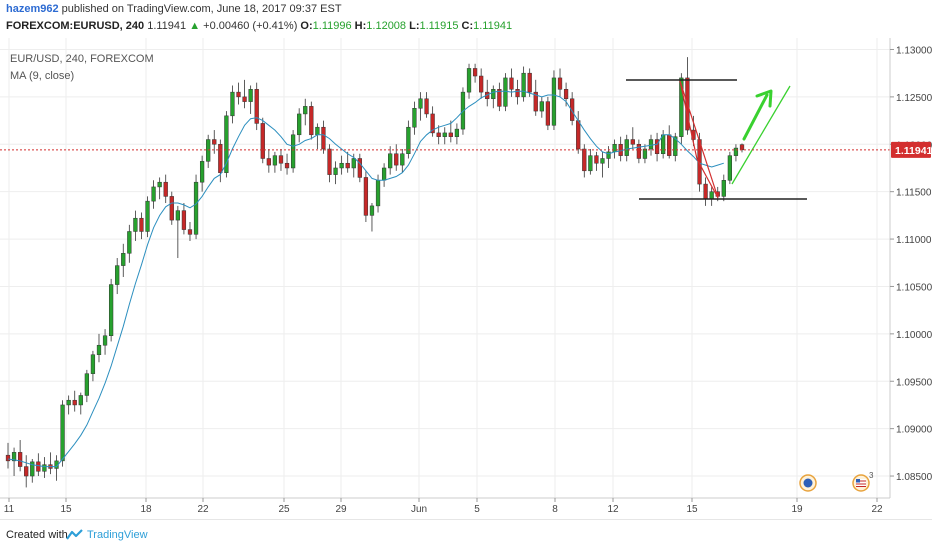 The image size is (932, 551). I want to click on y-tick-label: 1.11000, so click(914, 240).